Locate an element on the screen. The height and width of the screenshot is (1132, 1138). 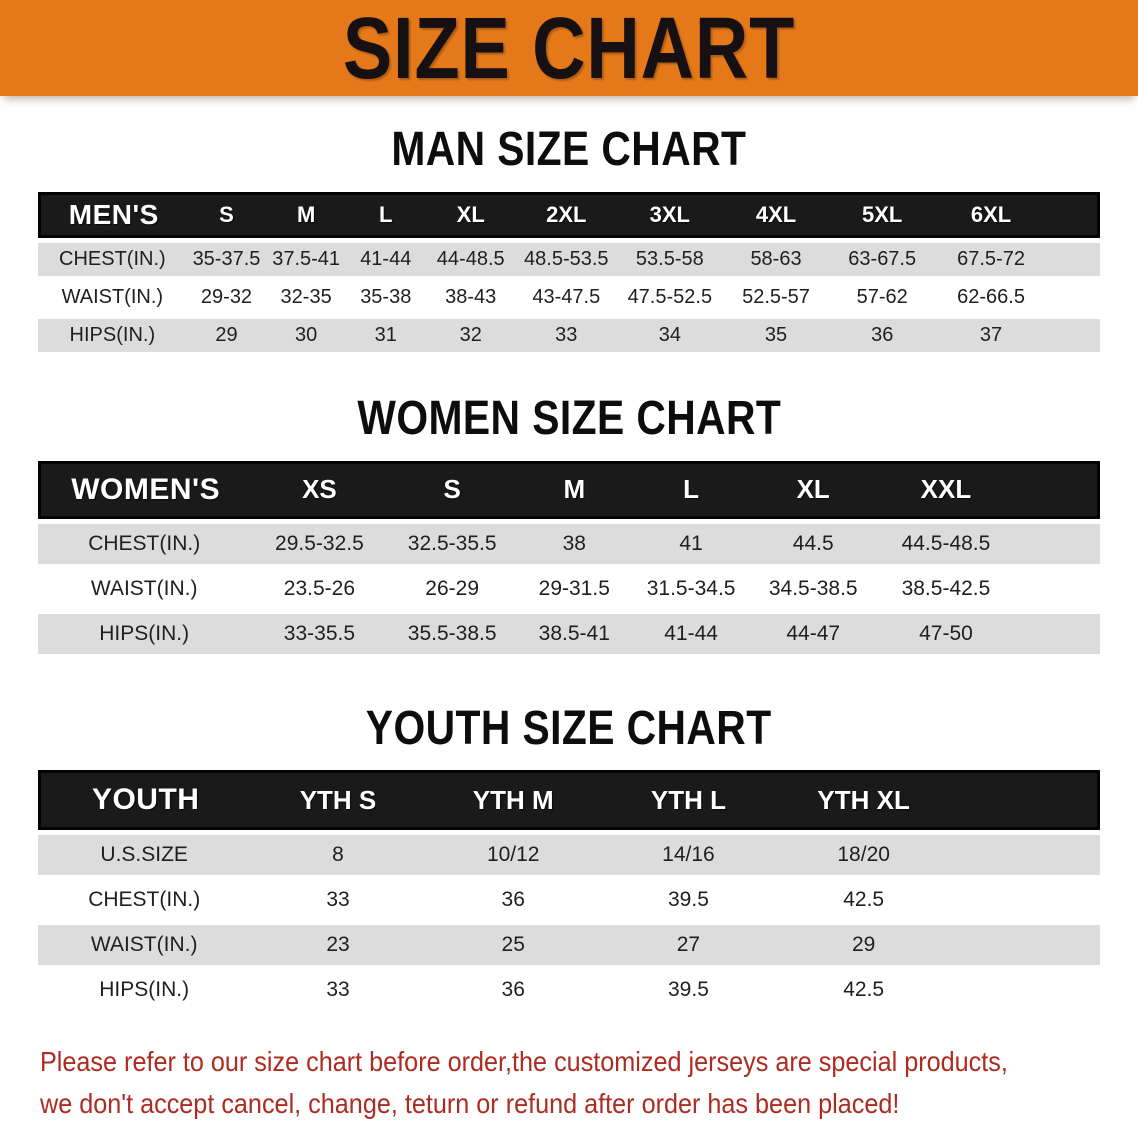
size-value: 10/12 is located at coordinates (513, 855).